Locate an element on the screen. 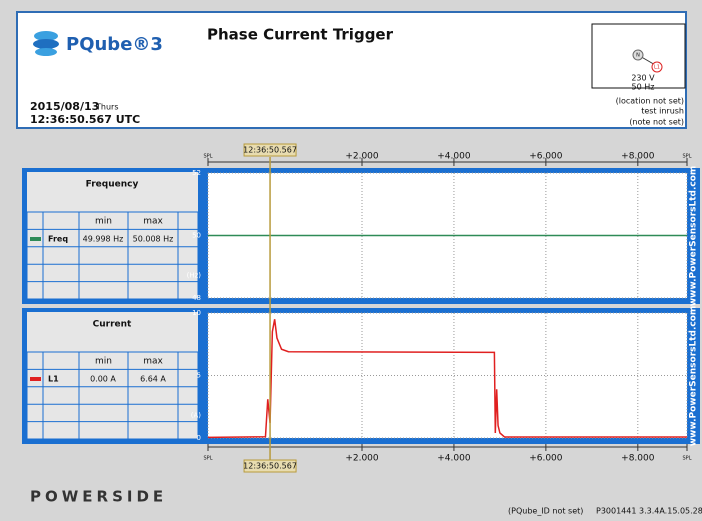 Image resolution: width=702 pixels, height=521 pixels. y-tick-label: 0 is located at coordinates (199, 438).